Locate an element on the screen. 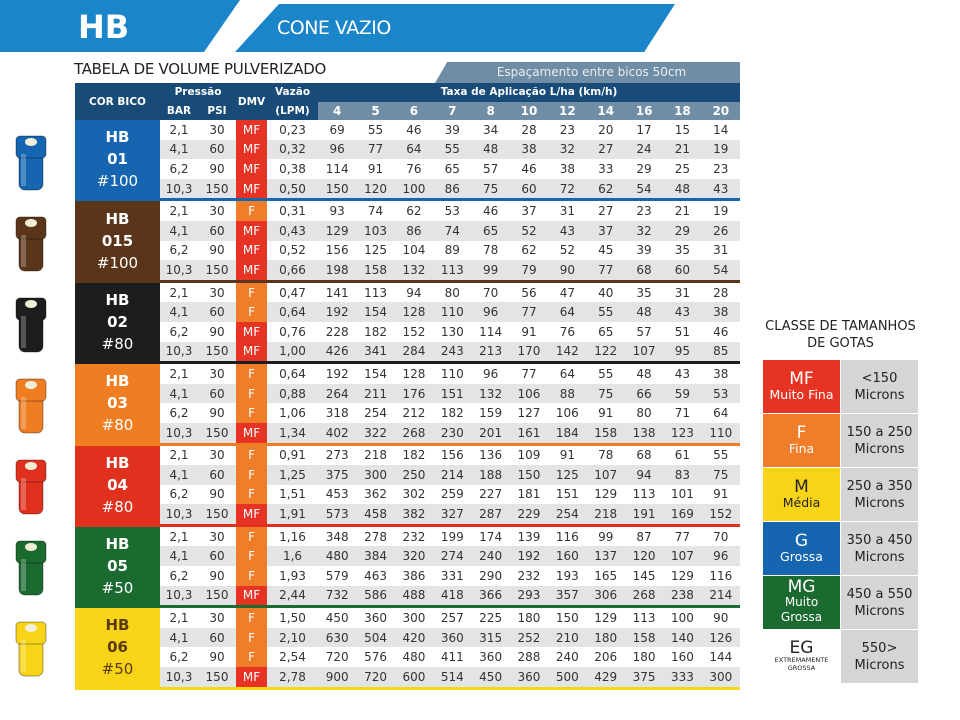  rate-value: 86 is located at coordinates (414, 230).